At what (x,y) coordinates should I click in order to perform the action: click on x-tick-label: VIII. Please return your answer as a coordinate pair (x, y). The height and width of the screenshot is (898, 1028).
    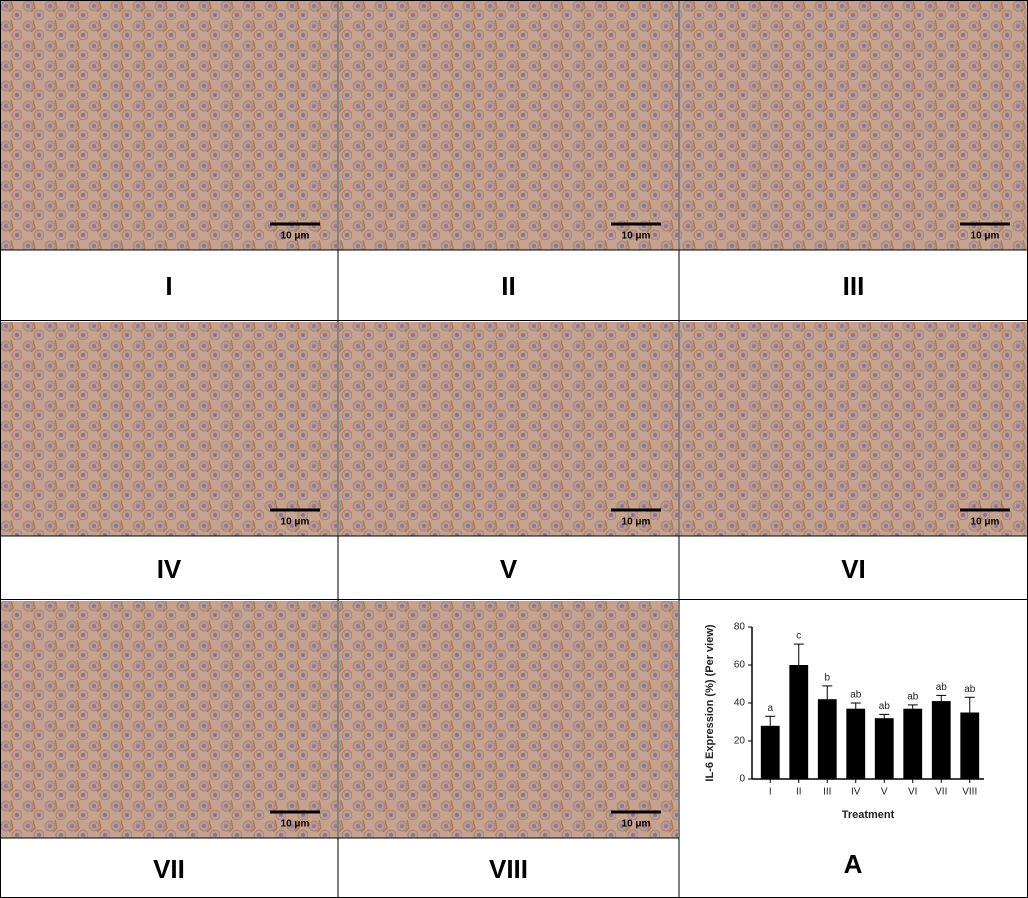
    Looking at the image, I should click on (969, 792).